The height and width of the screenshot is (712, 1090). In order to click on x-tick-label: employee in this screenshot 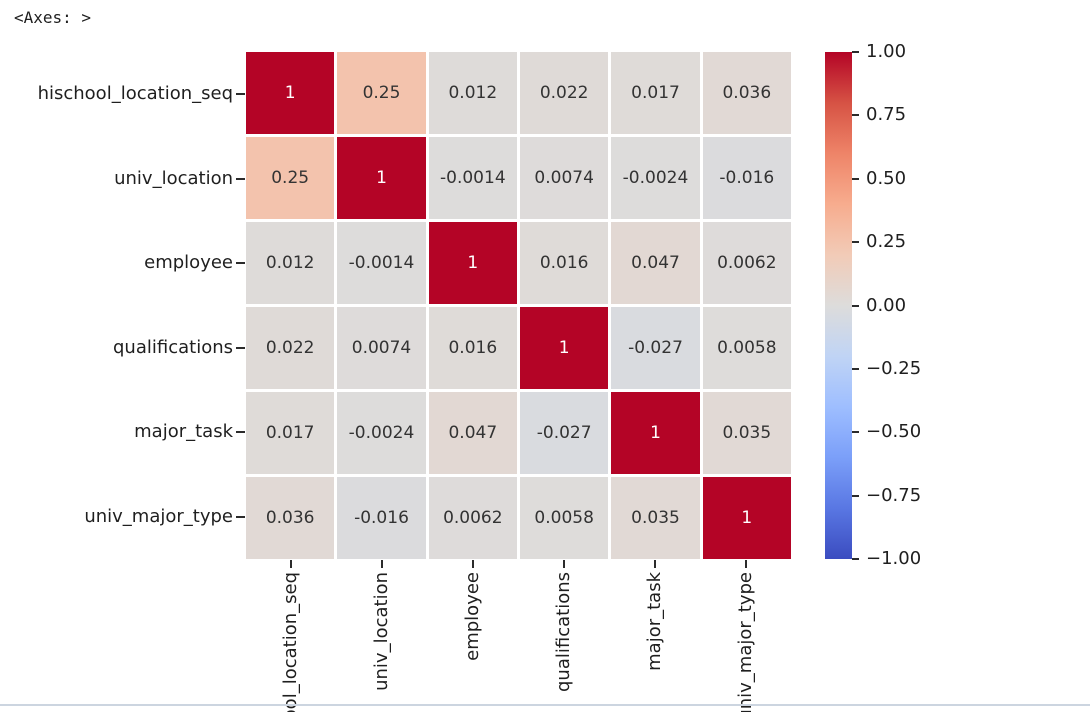, I will do `click(473, 616)`.